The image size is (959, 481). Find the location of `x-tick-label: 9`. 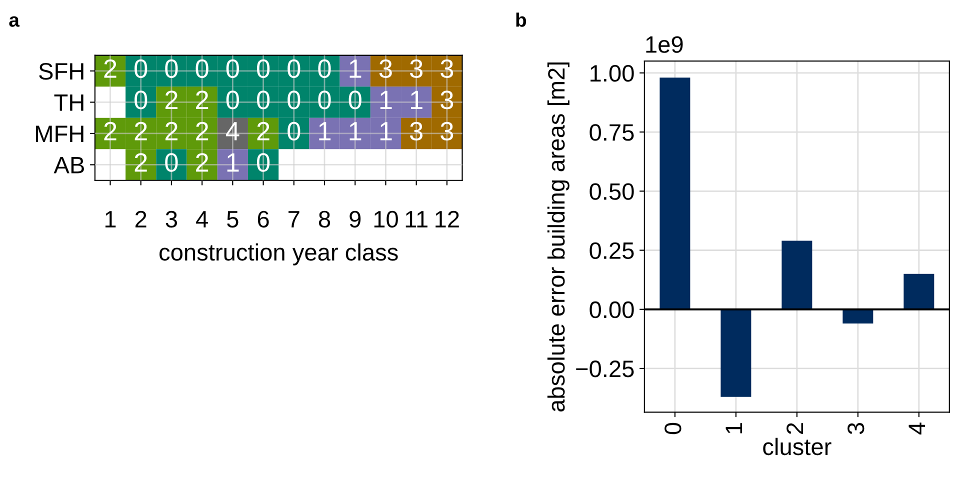

x-tick-label: 9 is located at coordinates (355, 219).